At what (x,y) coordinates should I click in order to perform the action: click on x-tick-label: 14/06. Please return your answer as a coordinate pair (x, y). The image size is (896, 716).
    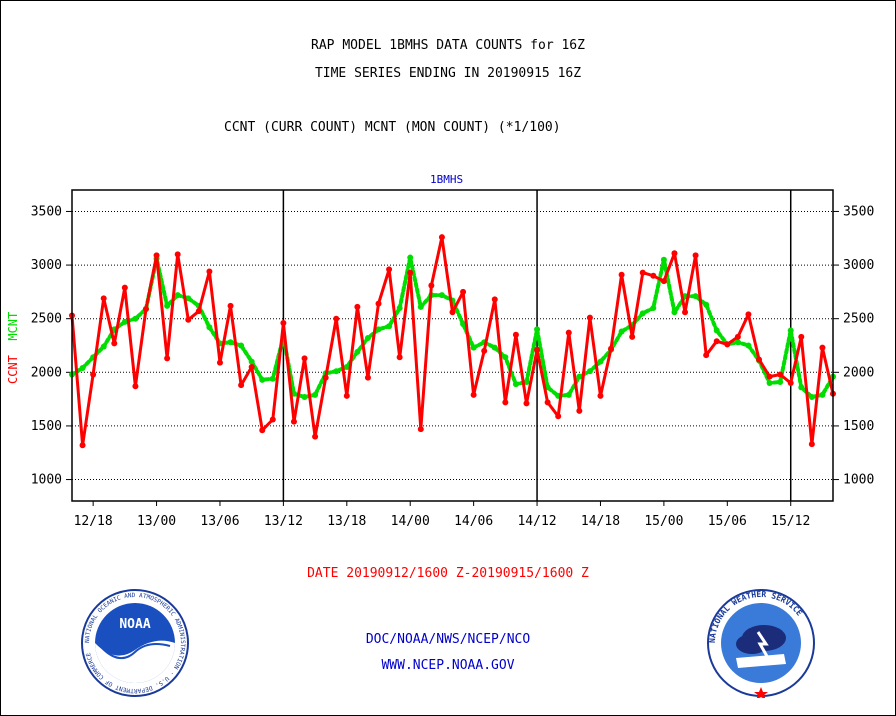
    Looking at the image, I should click on (473, 521).